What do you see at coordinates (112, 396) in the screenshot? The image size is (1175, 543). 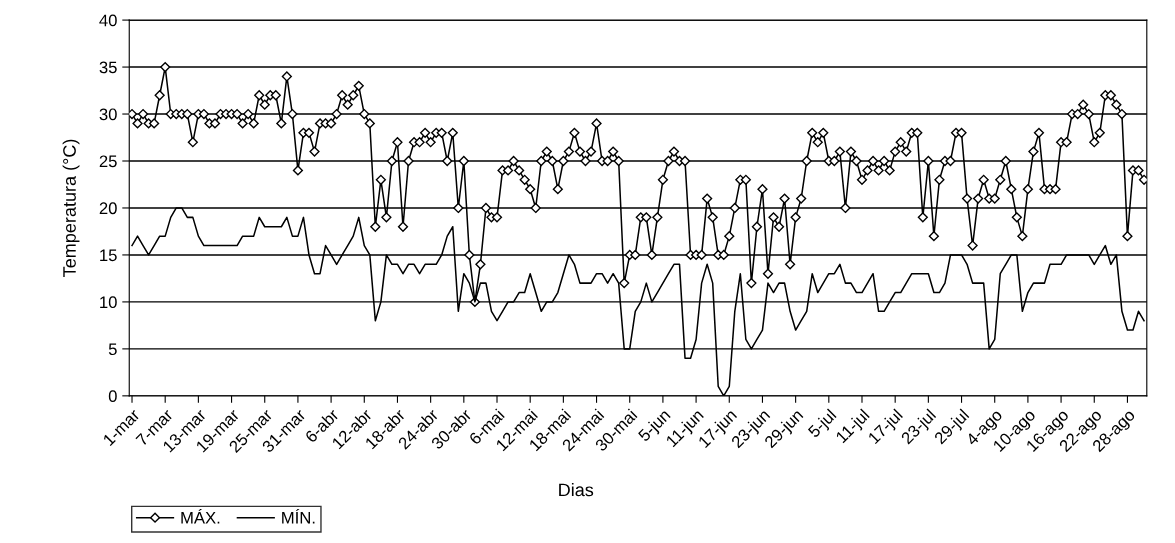 I see `y-tick-label: 0` at bounding box center [112, 396].